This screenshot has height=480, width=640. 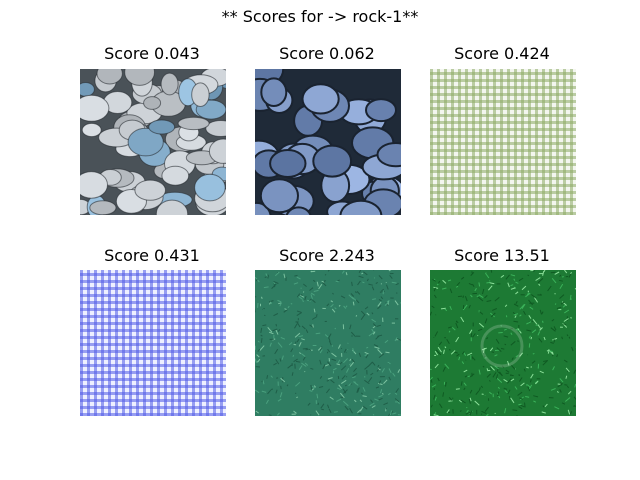 What do you see at coordinates (327, 53) in the screenshot?
I see `panel-score-label: Score 0.062` at bounding box center [327, 53].